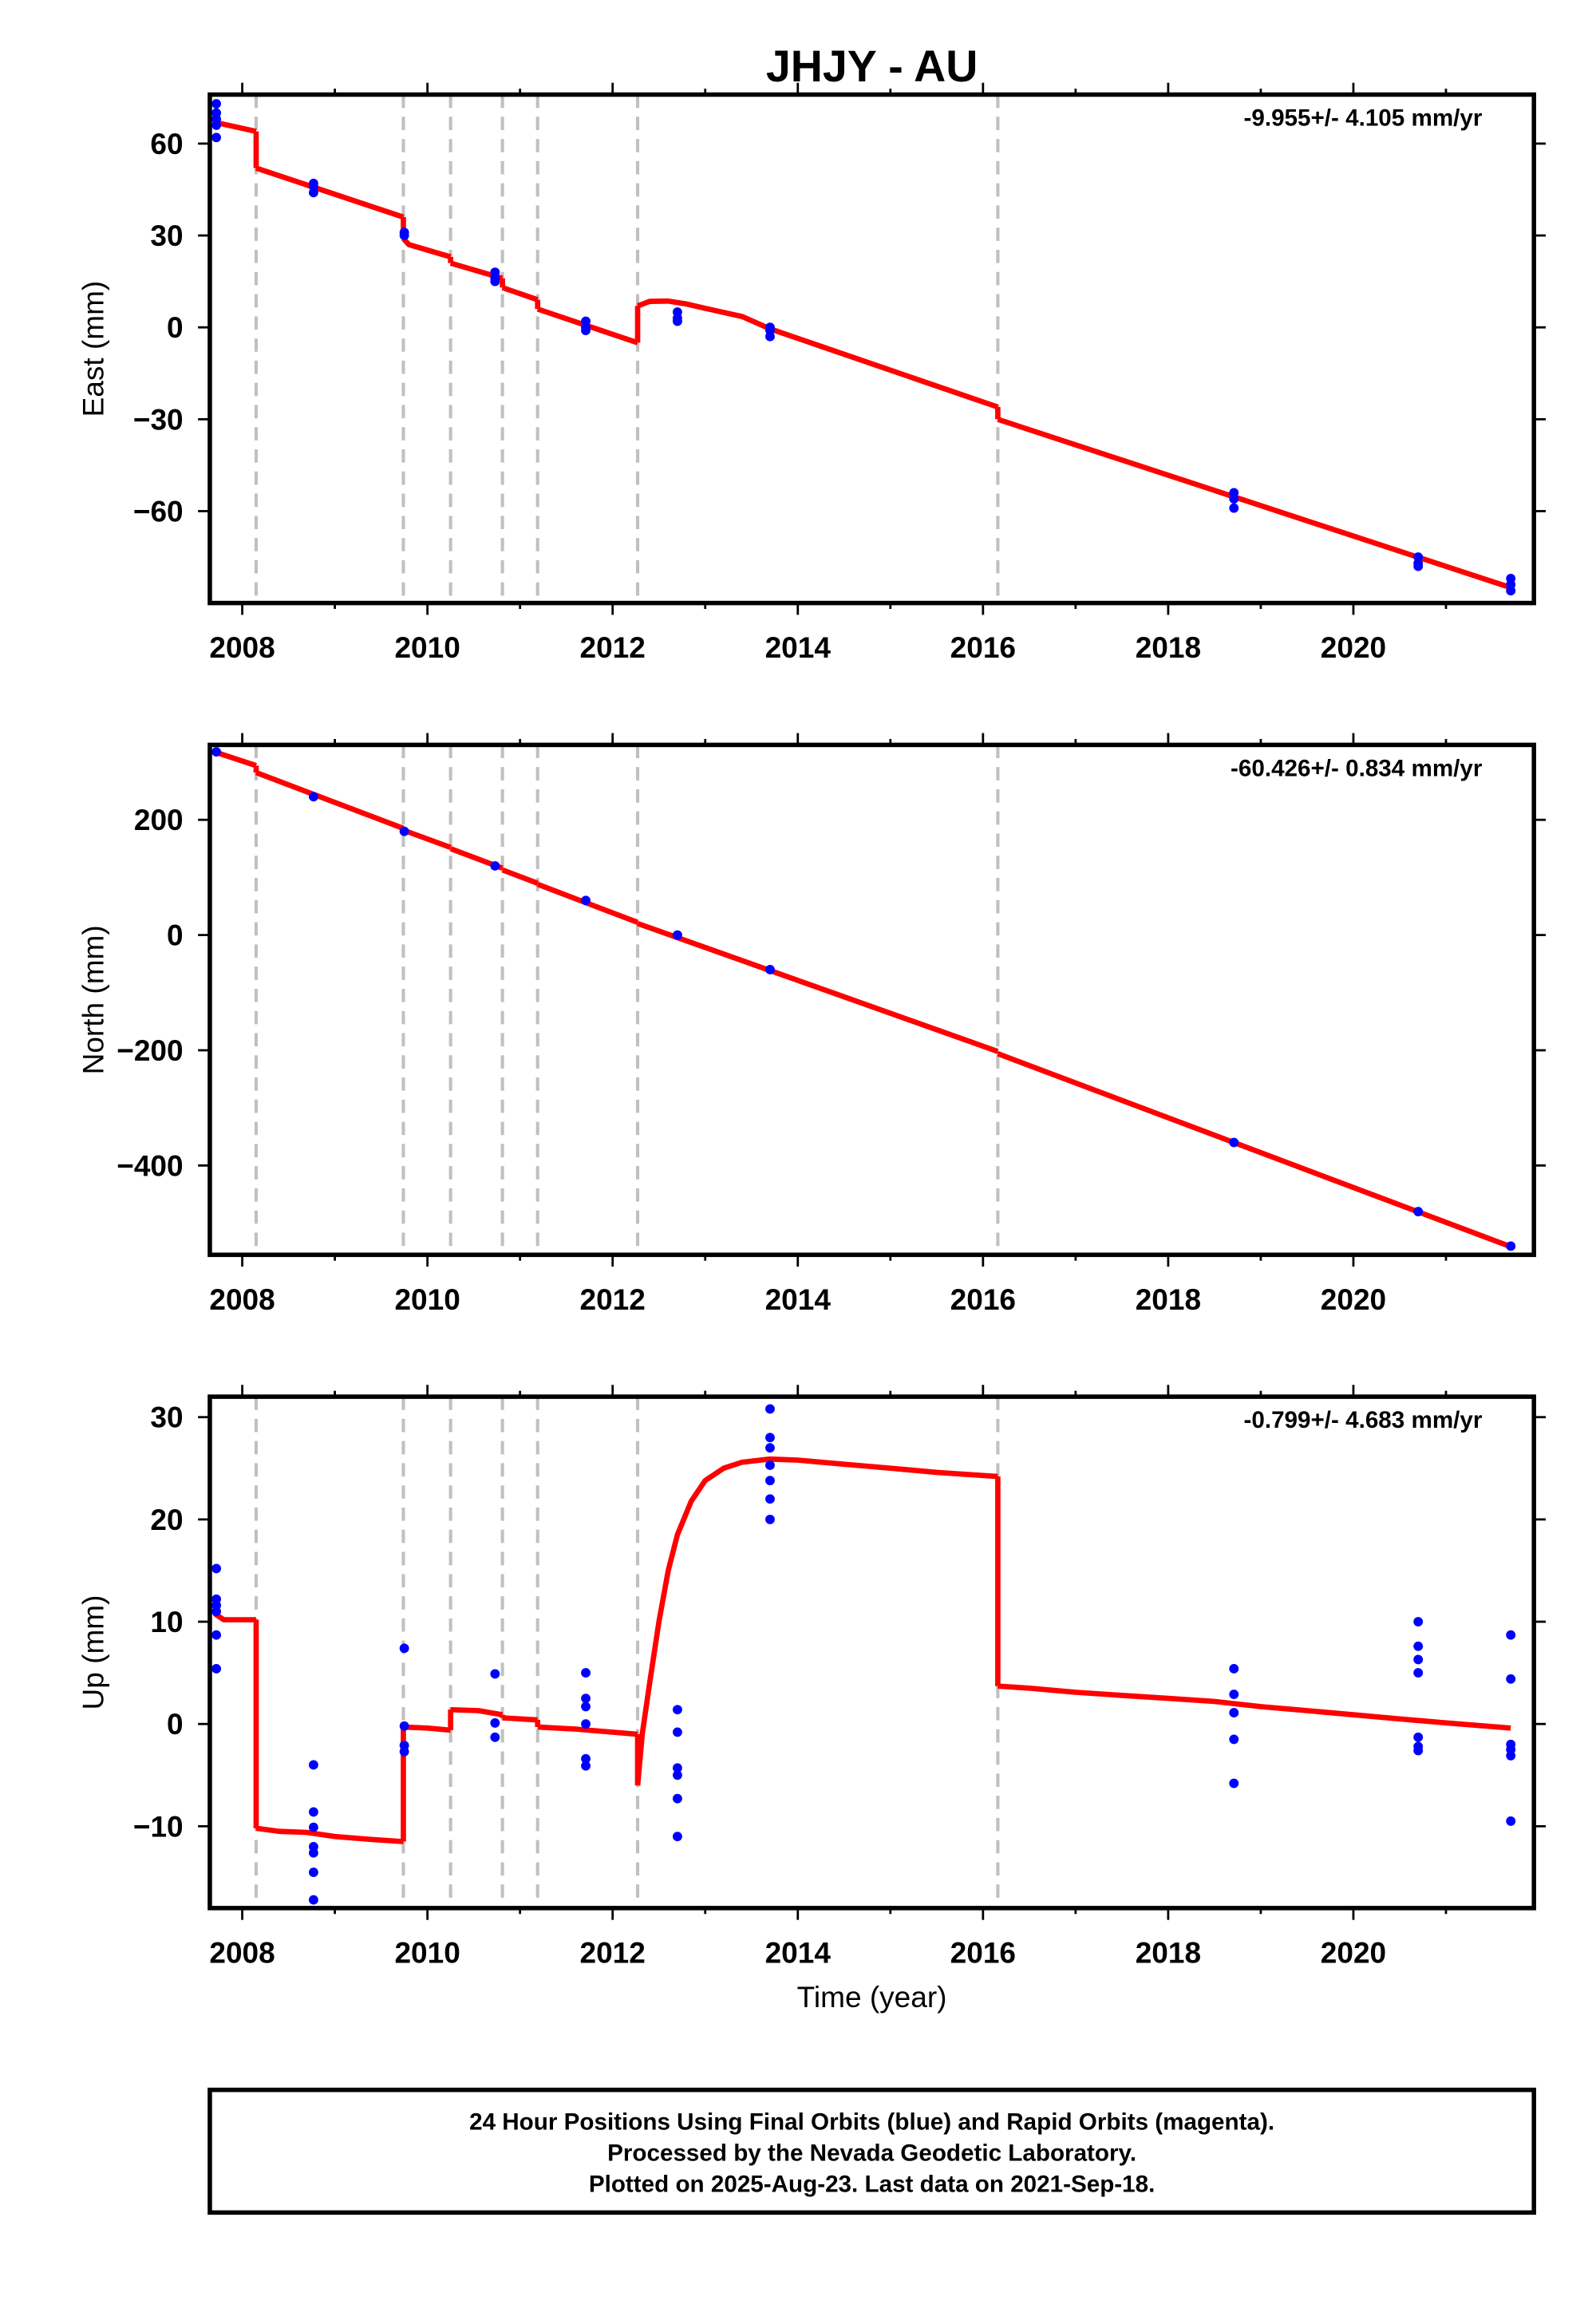 This screenshot has width=1596, height=2316. What do you see at coordinates (798, 1952) in the screenshot?
I see `up-x-tick-label-3: 2014` at bounding box center [798, 1952].